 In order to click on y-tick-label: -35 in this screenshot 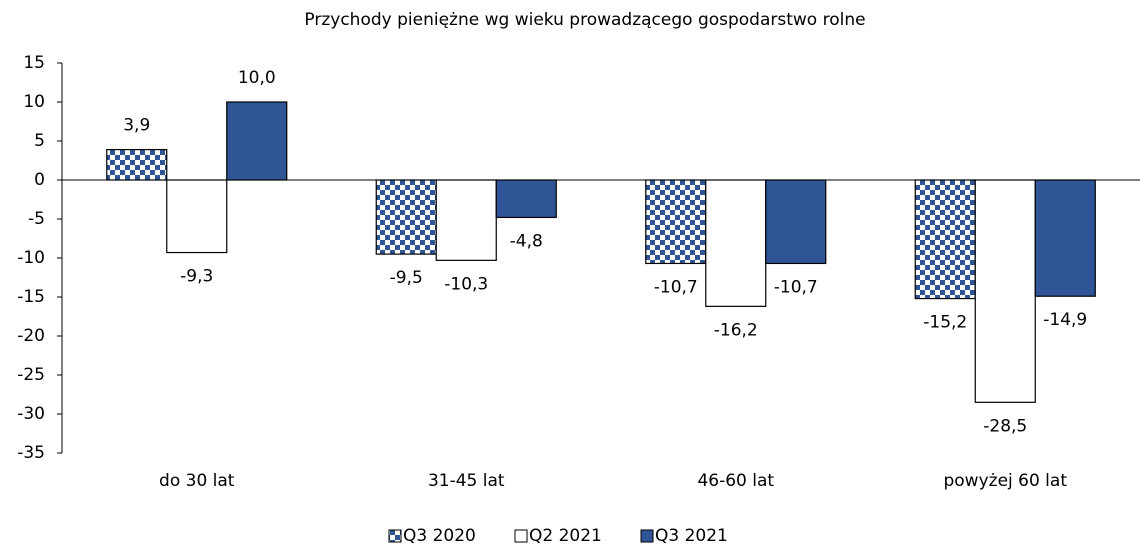, I will do `click(31, 453)`.